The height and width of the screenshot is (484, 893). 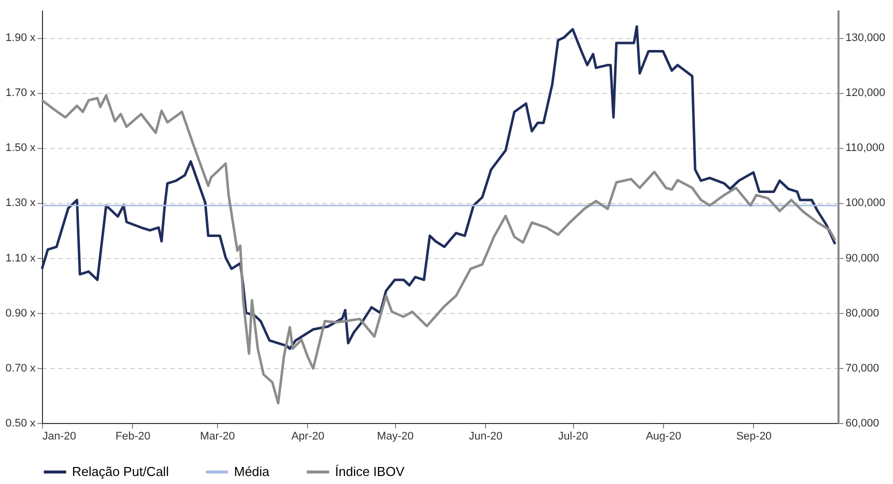 I want to click on y2-tick-label: 80,000, so click(x=863, y=313).